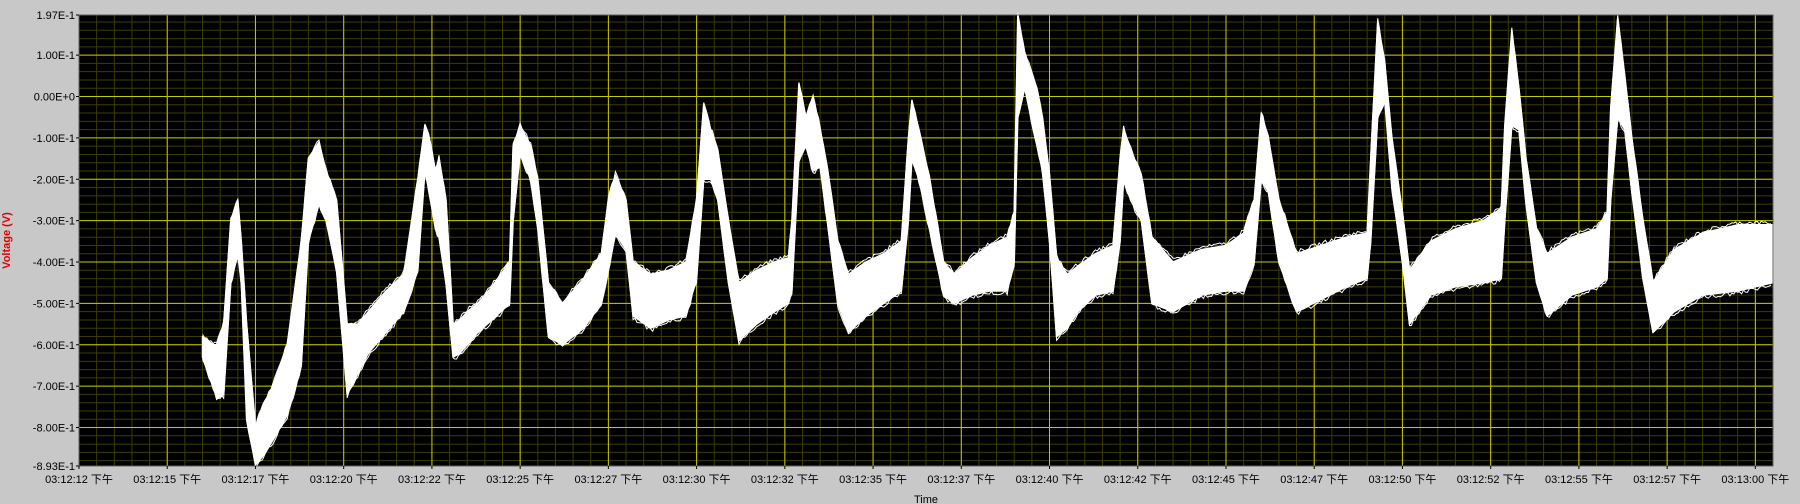 The image size is (1800, 504). I want to click on y-tick-label: 1.00E-1, so click(55, 56).